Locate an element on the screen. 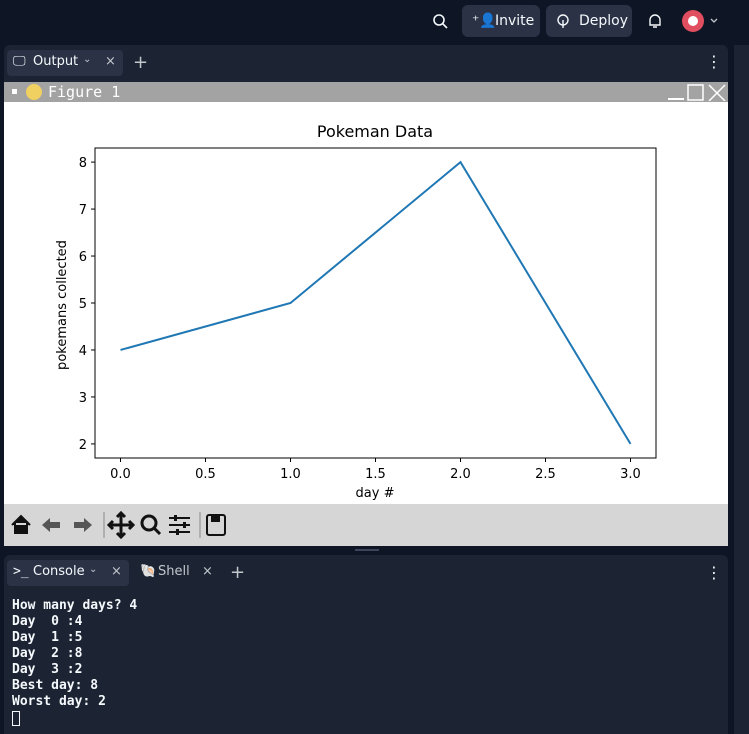 This screenshot has width=749, height=734. x-tick-label: 2.0 is located at coordinates (460, 474).